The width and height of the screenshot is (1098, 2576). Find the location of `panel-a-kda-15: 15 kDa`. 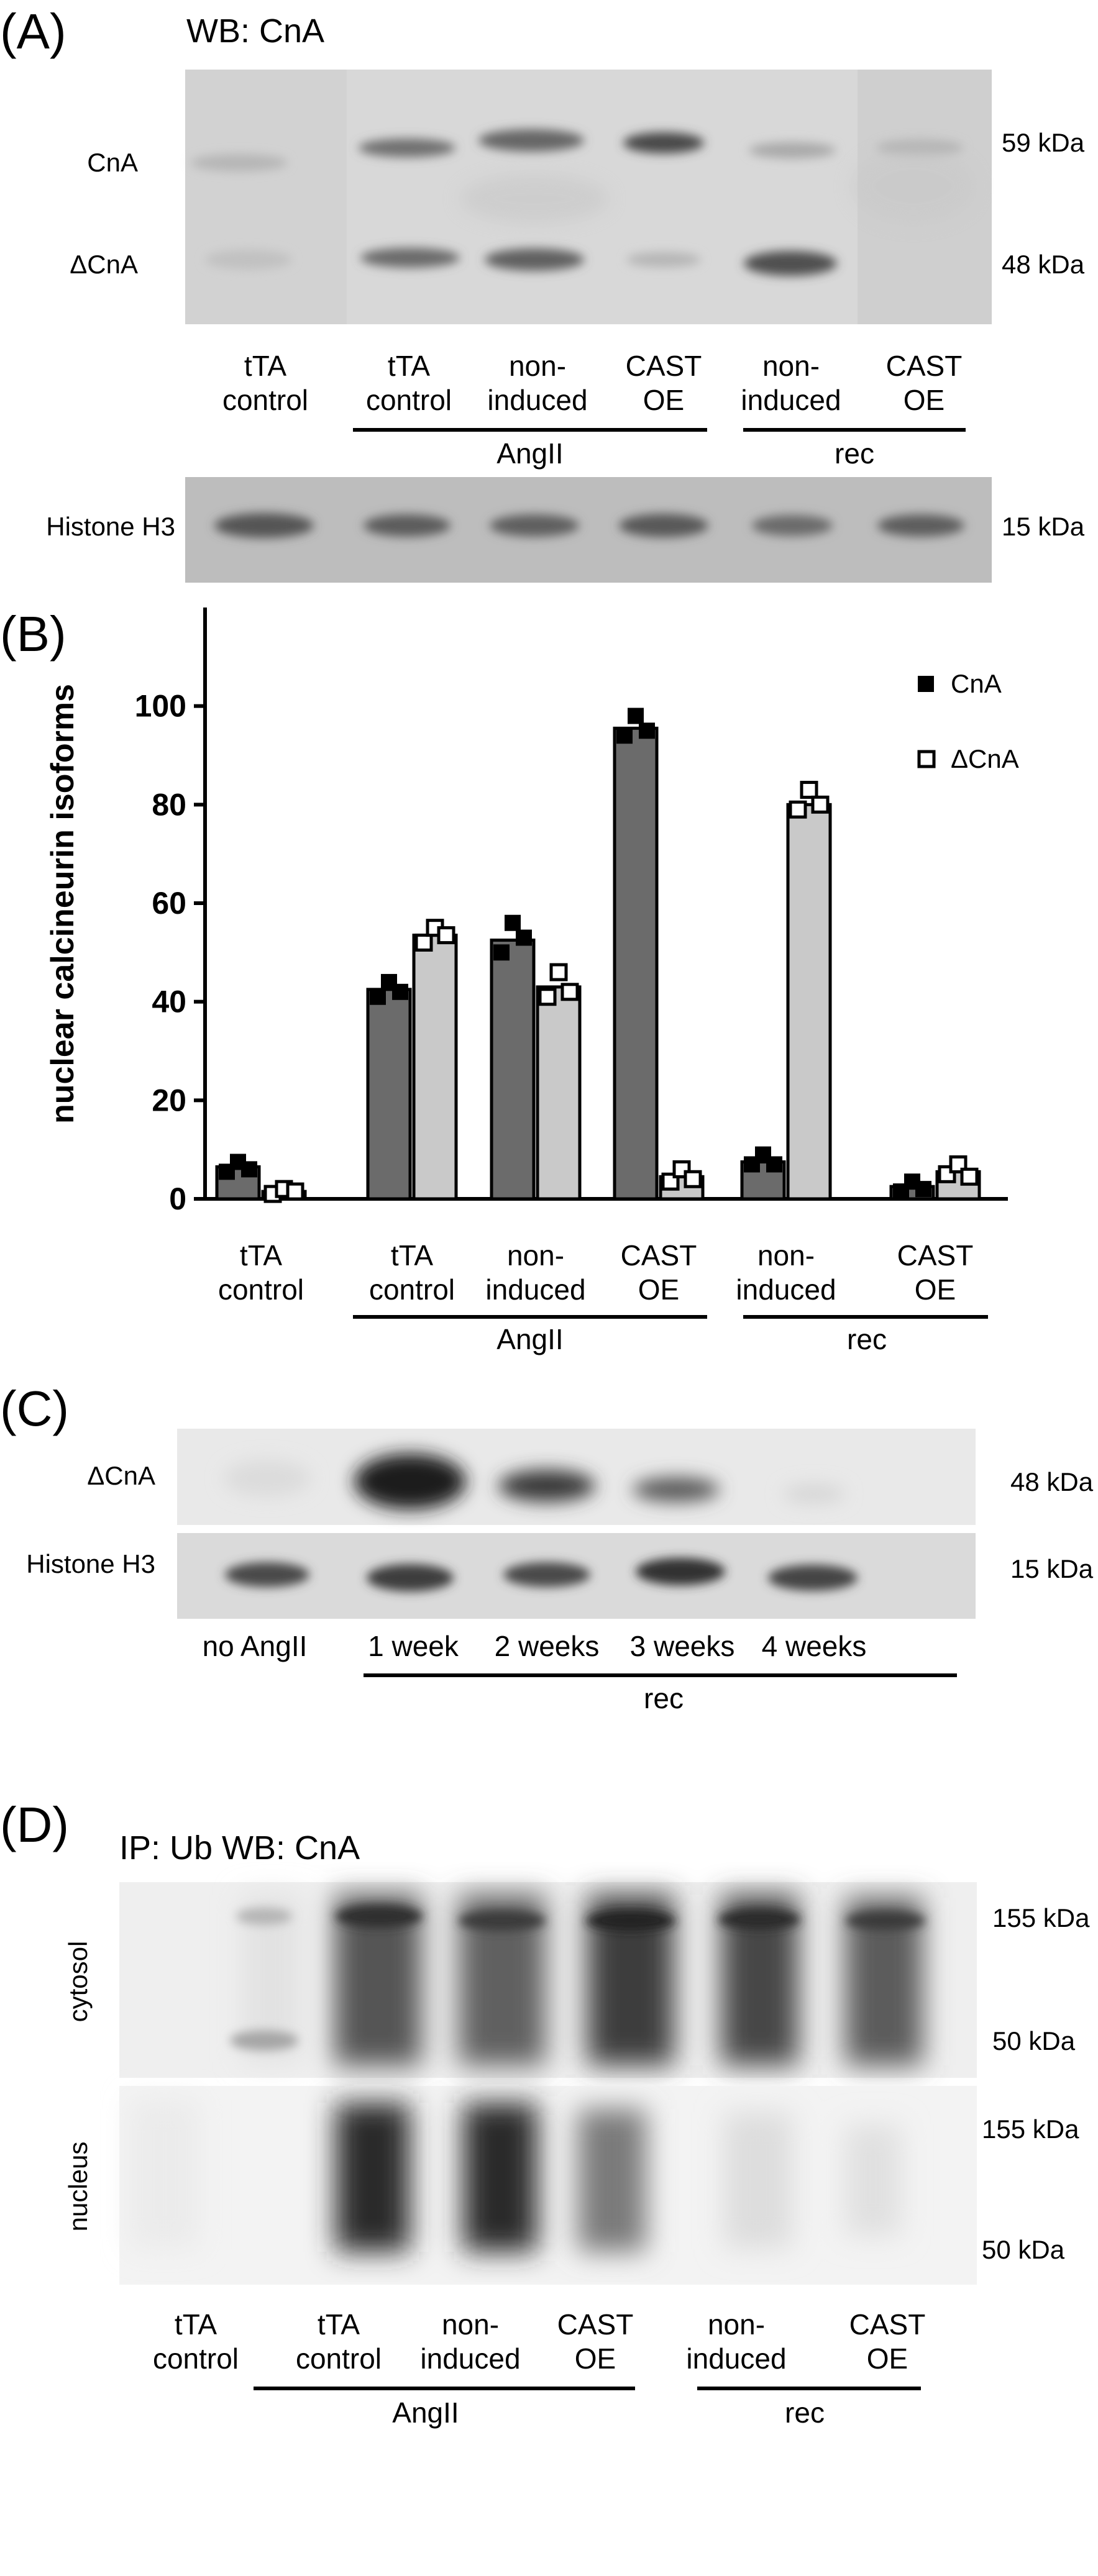

panel-a-kda-15: 15 kDa is located at coordinates (1043, 526).